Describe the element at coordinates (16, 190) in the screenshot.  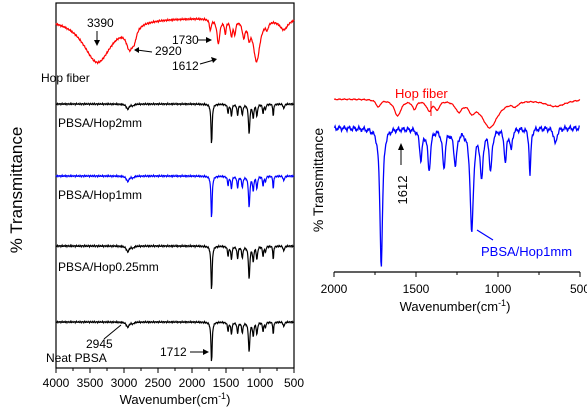
I see `left-y-axis-title: % Transmittance` at that location.